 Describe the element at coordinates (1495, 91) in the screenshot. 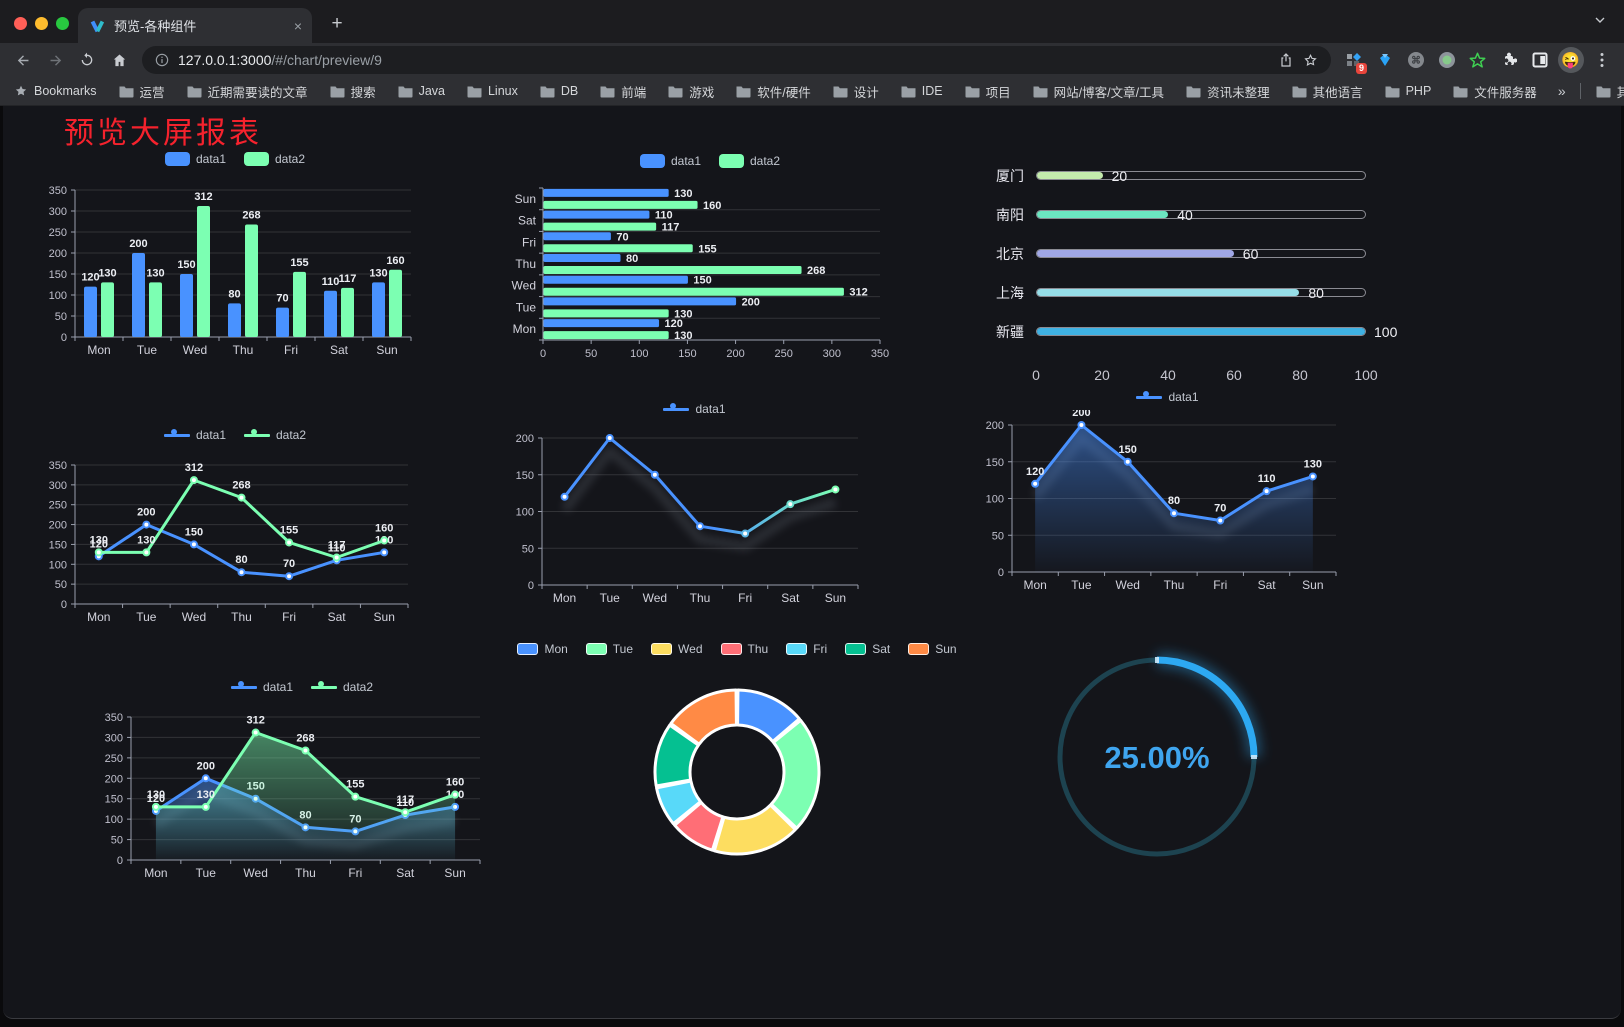

I see `bookmark-folder: 文件服务器` at that location.